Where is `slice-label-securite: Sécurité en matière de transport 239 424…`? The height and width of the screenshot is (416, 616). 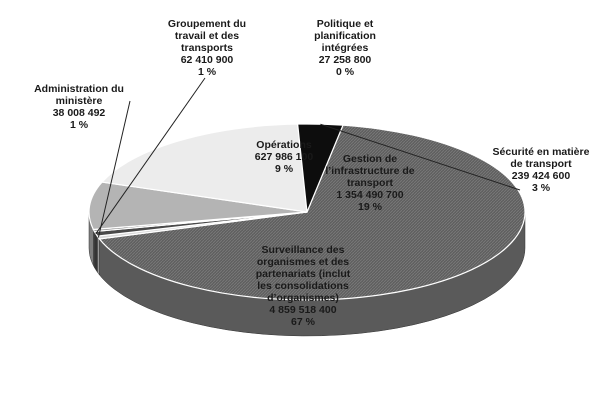
slice-label-securite: Sécurité en matière de transport 239 424… is located at coordinates (541, 170).